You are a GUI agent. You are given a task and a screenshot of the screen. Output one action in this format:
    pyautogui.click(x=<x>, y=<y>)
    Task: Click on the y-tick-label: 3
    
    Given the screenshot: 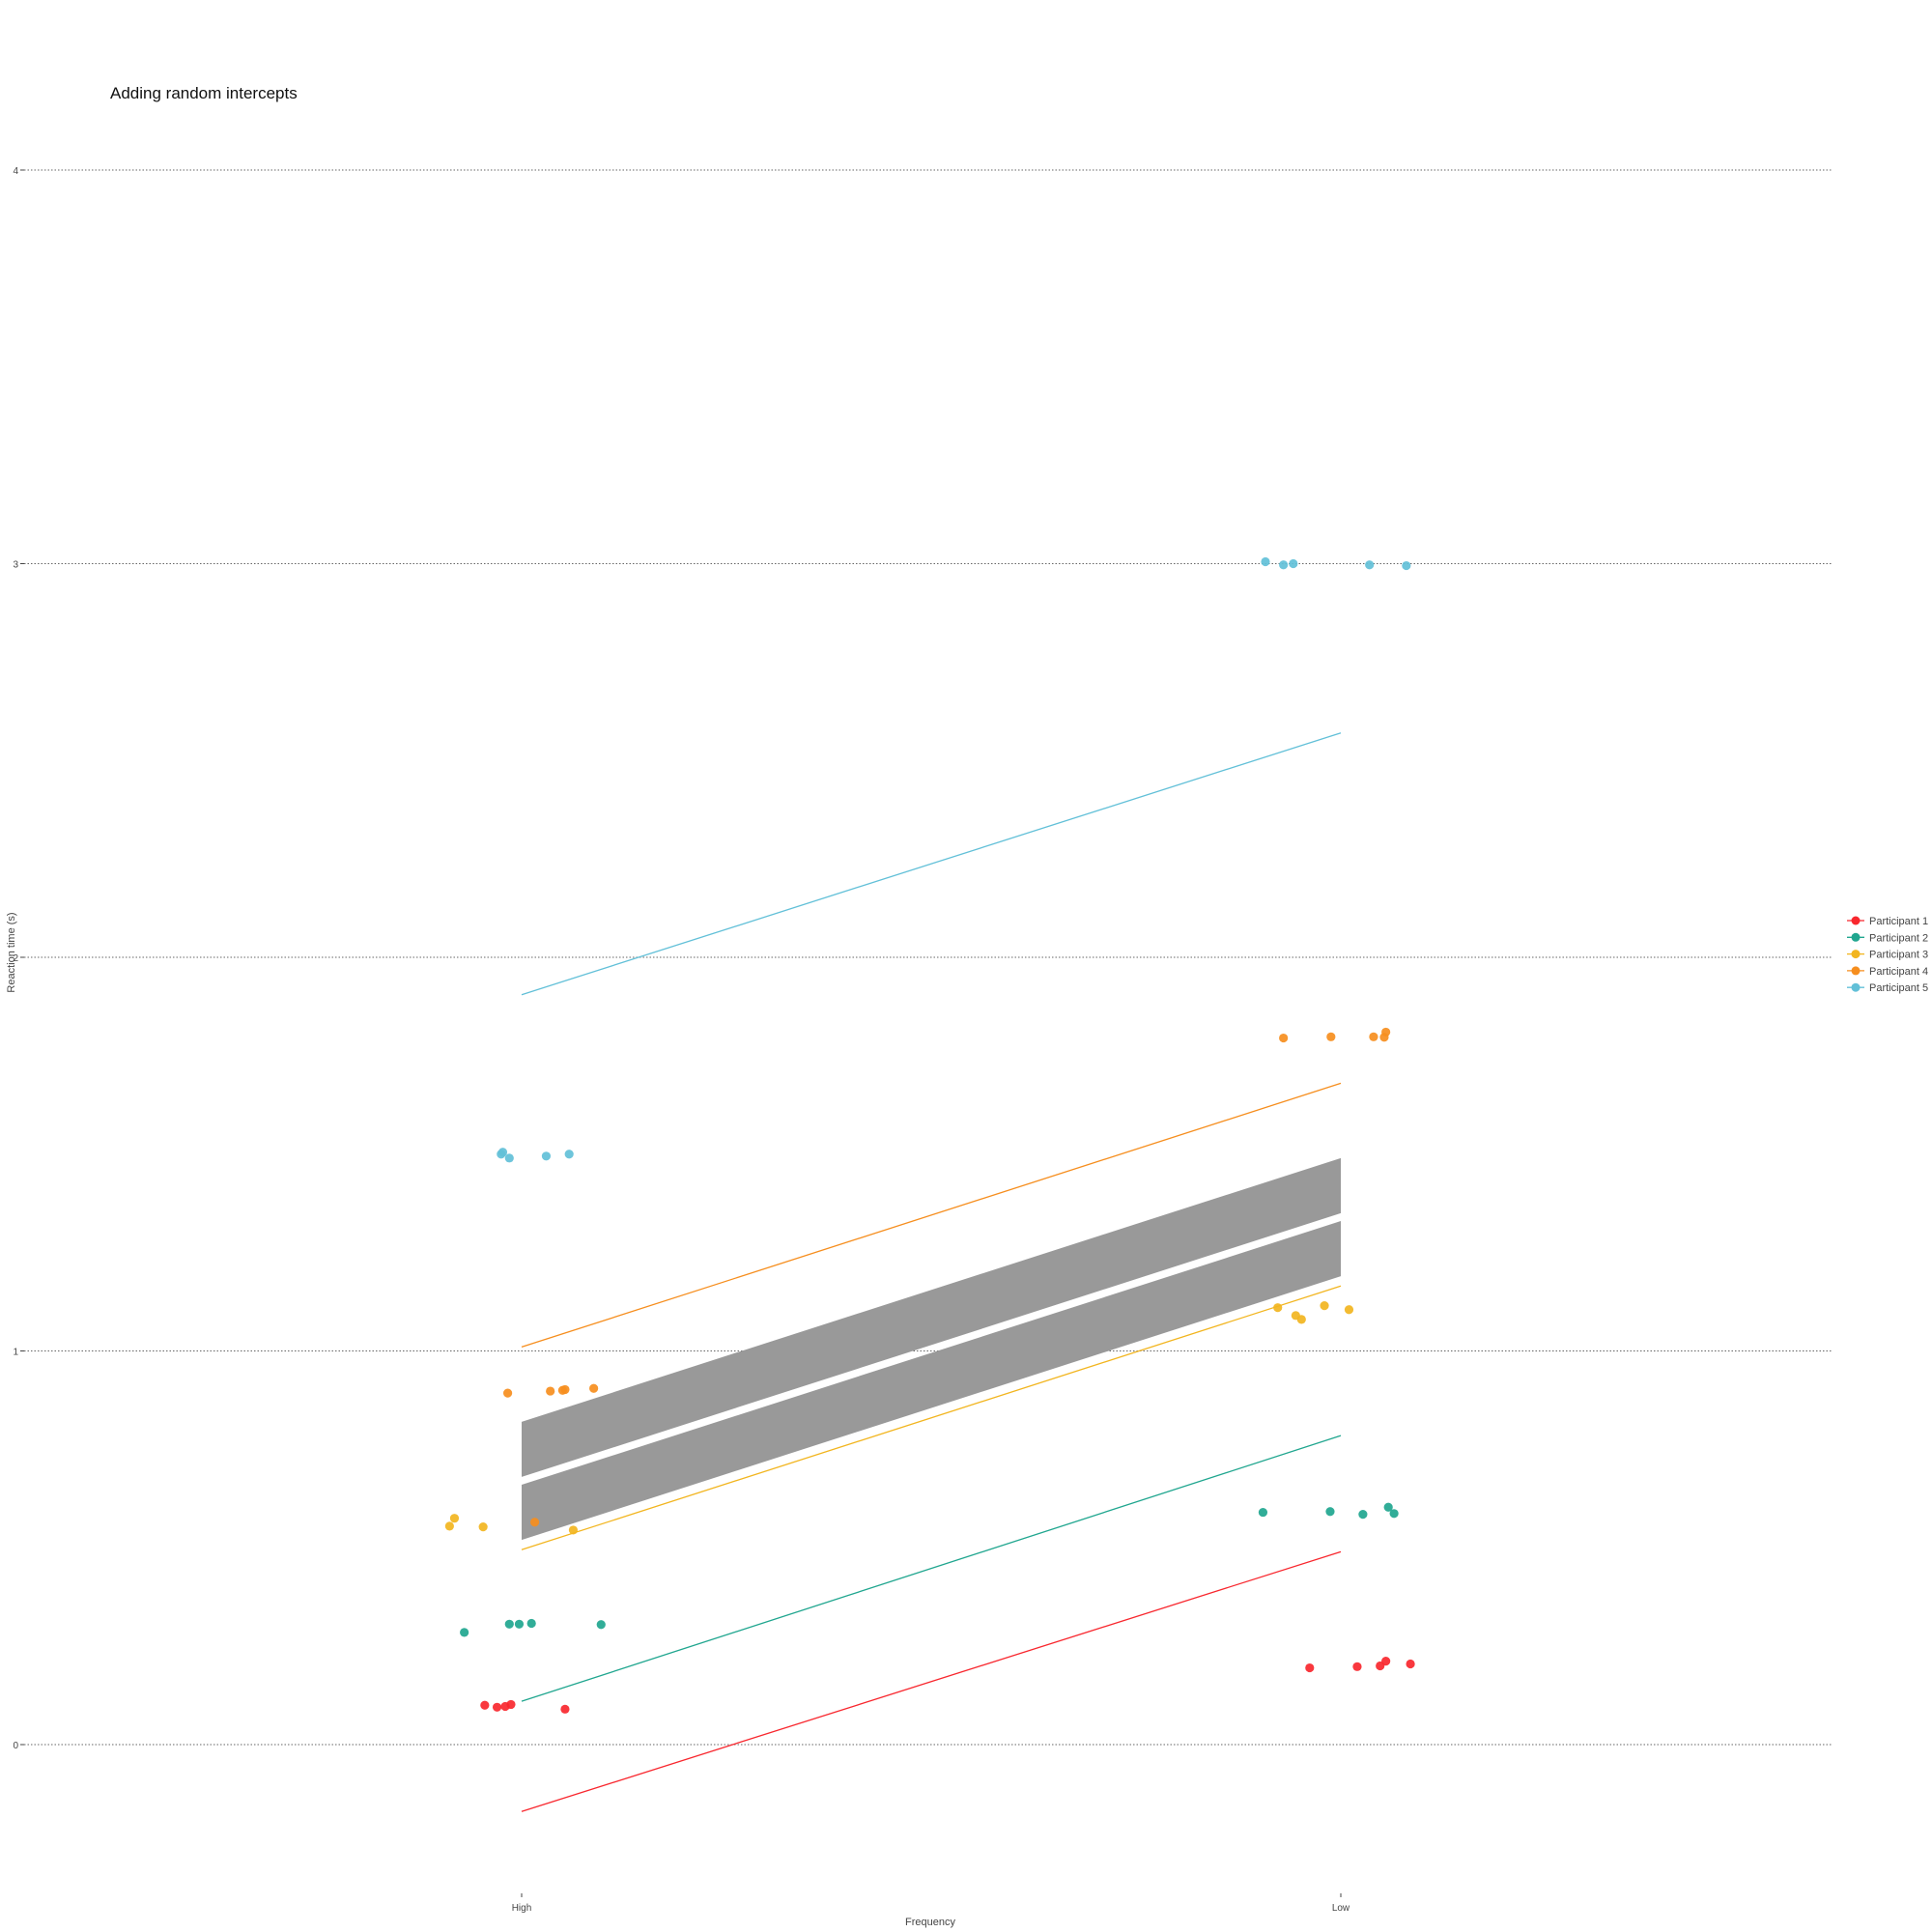 What is the action you would take?
    pyautogui.click(x=15, y=565)
    